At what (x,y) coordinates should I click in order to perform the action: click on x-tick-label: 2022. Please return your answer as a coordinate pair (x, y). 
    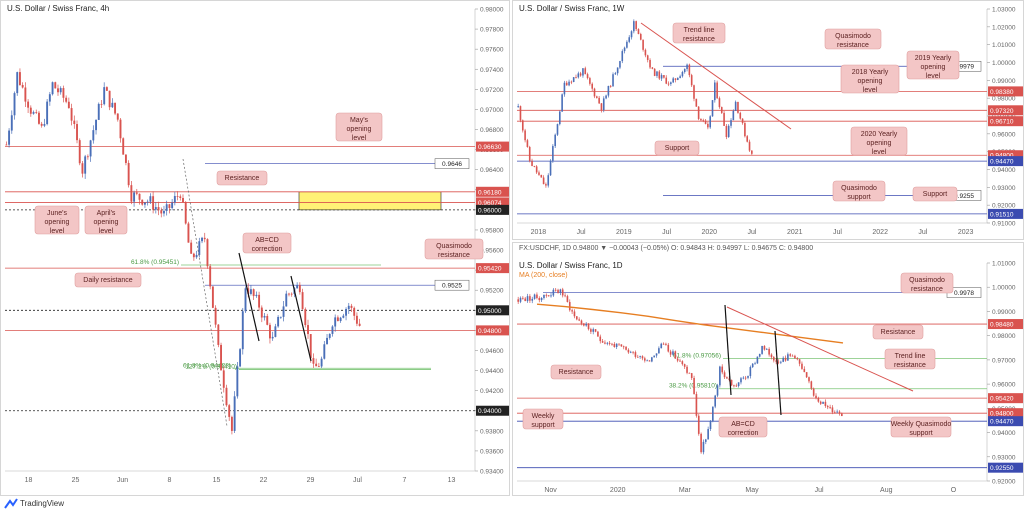
    Looking at the image, I should click on (880, 232).